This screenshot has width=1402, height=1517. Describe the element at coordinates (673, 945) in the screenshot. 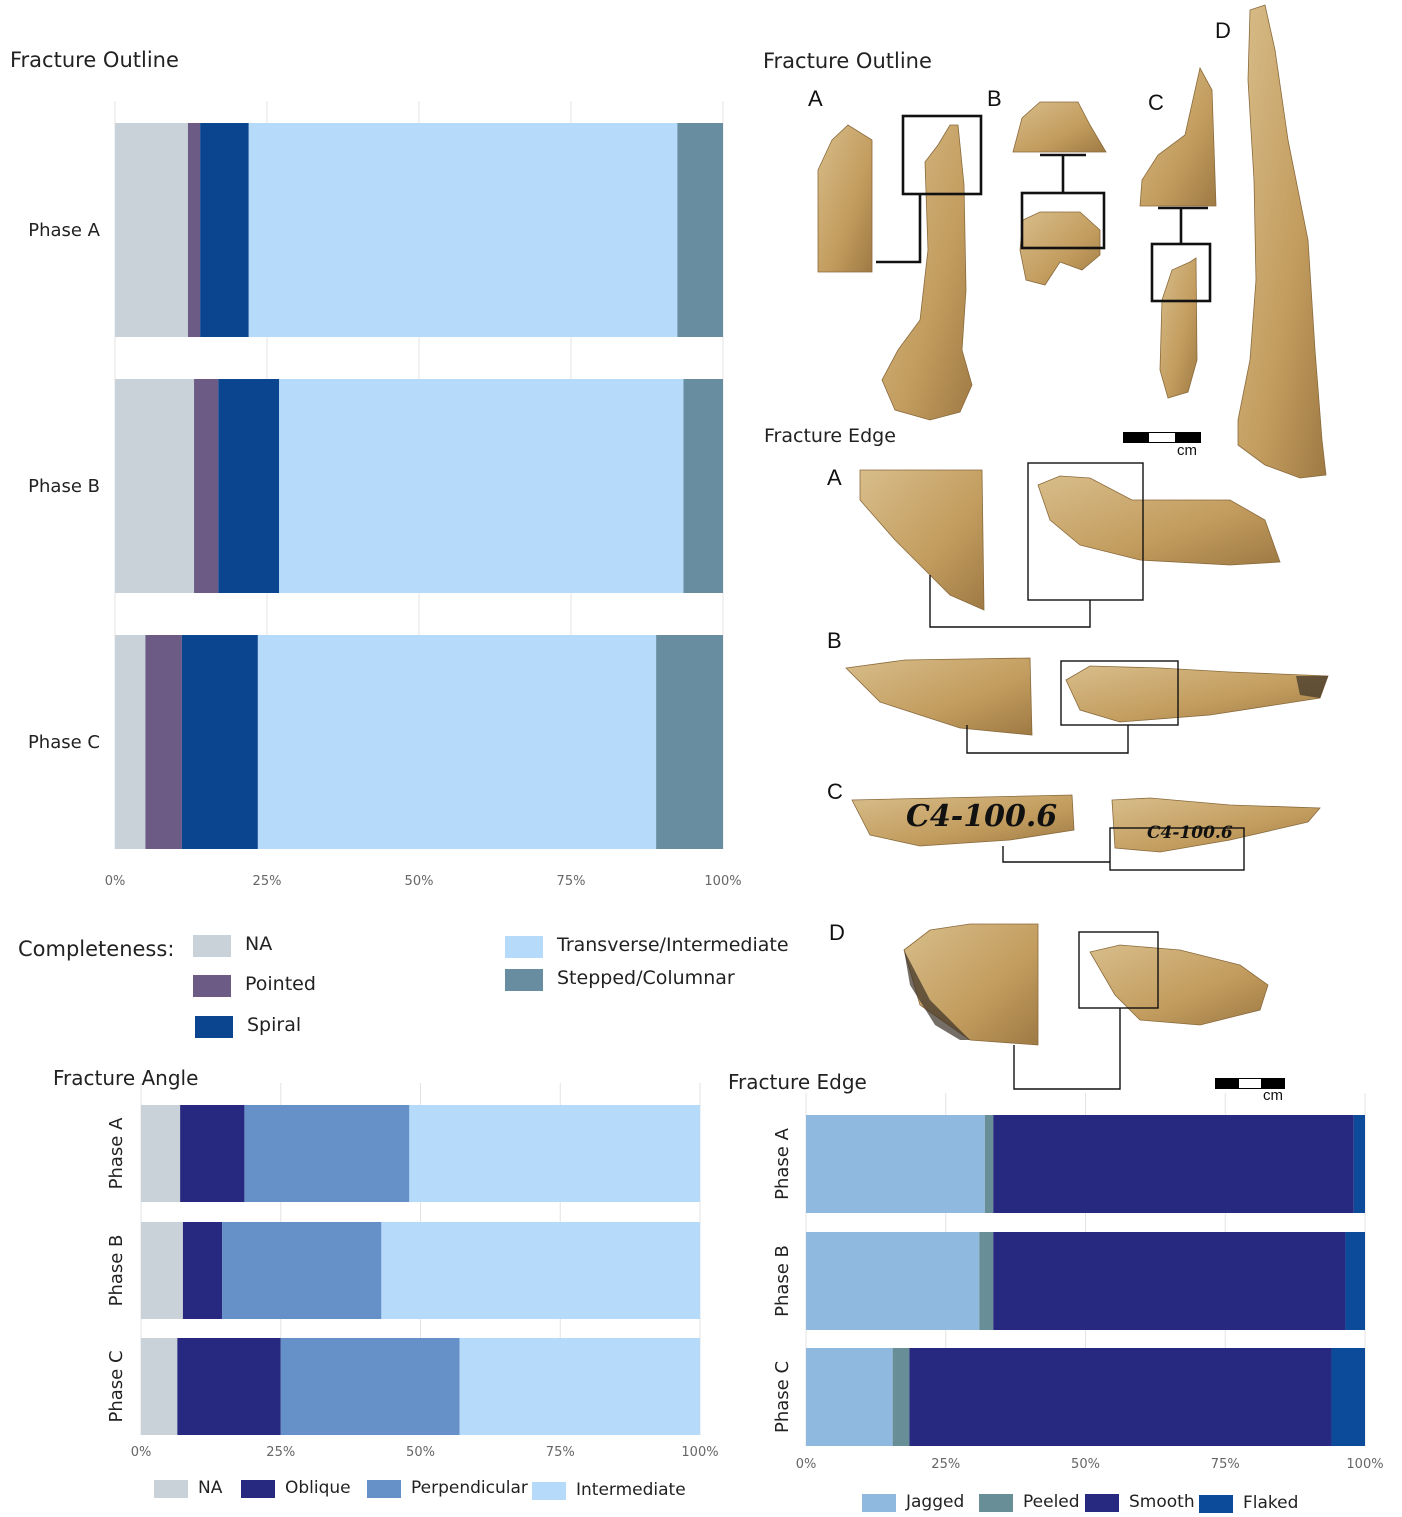

I see `legend-label: Transverse/Intermediate` at that location.